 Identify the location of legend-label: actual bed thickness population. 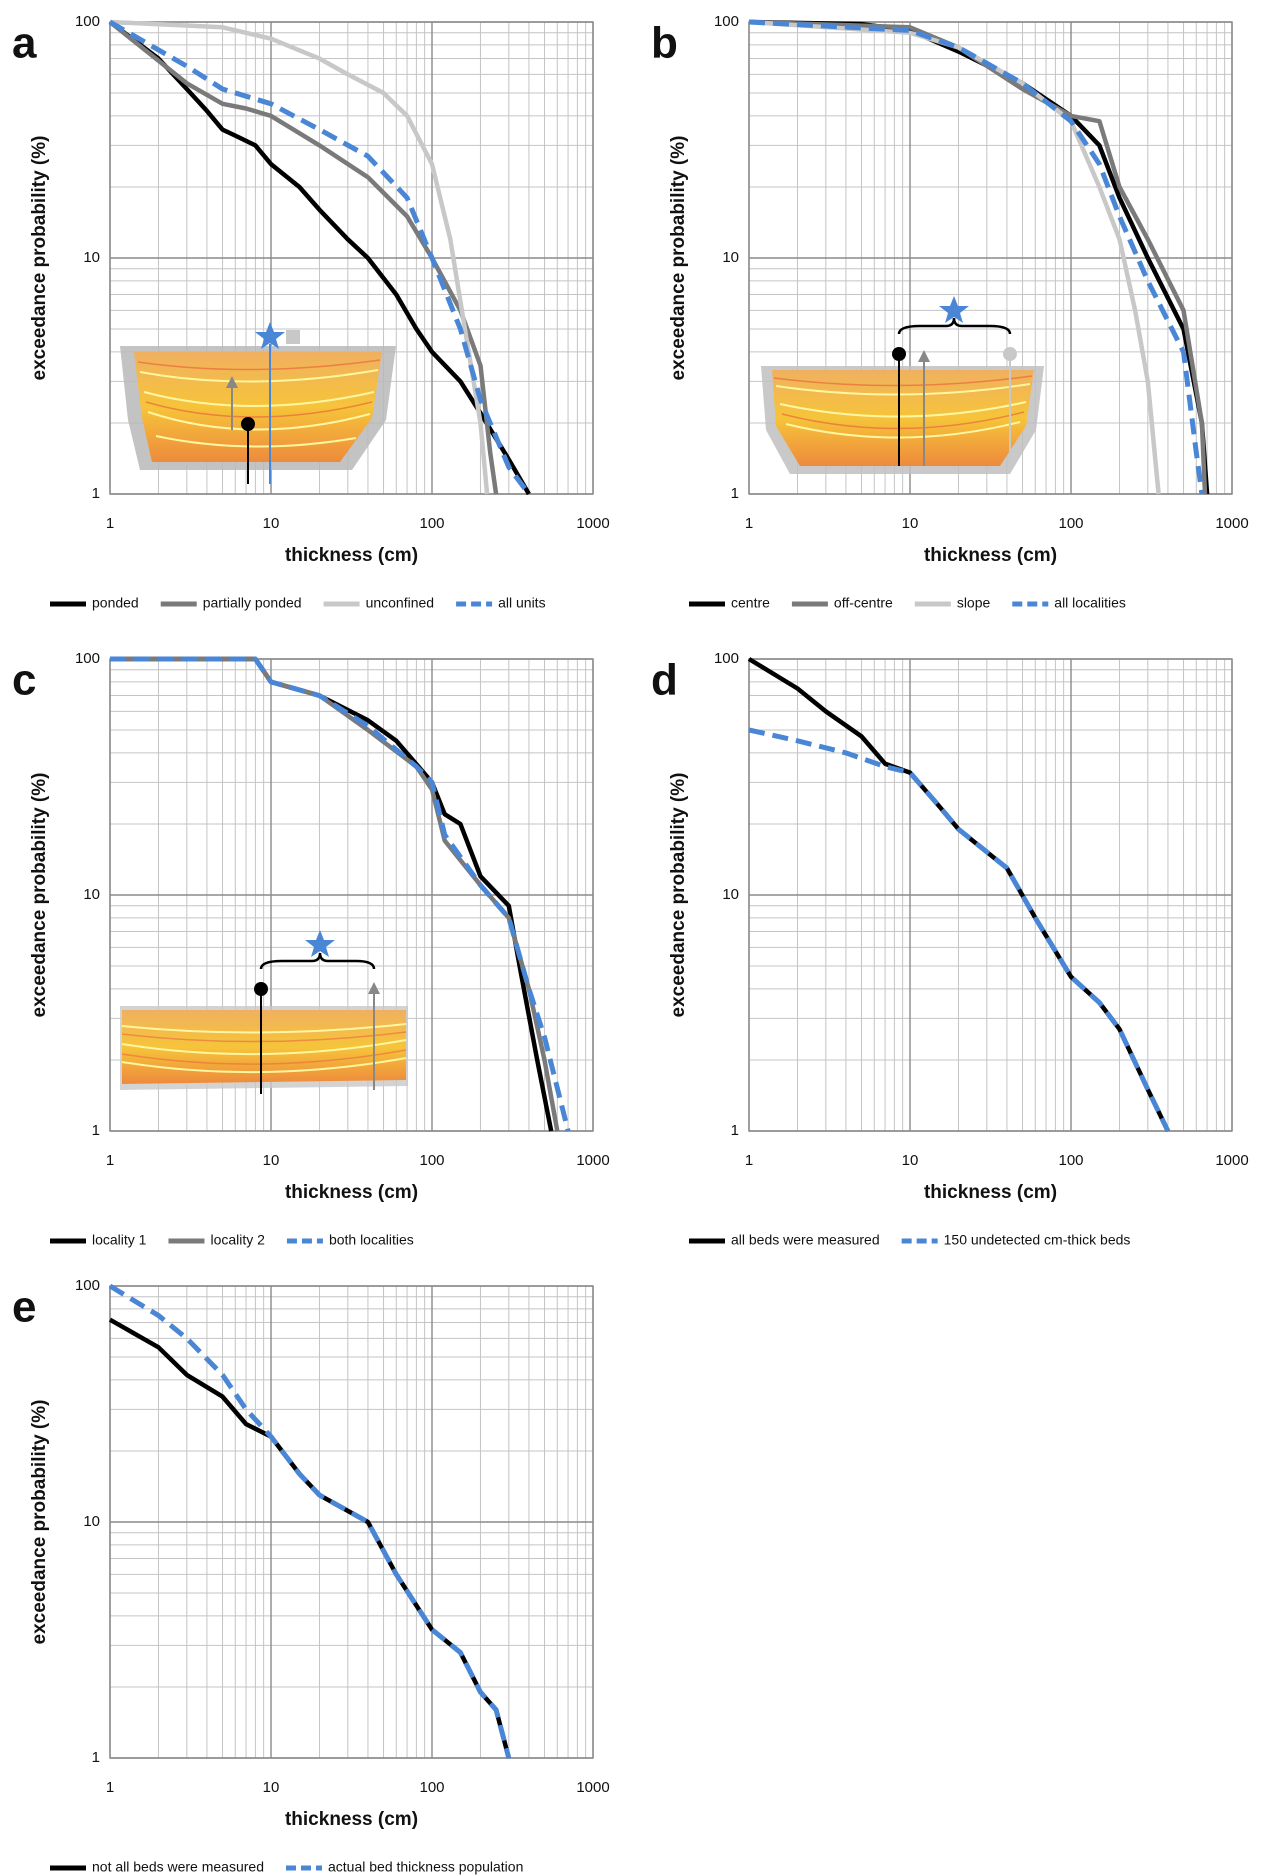
(425, 1867).